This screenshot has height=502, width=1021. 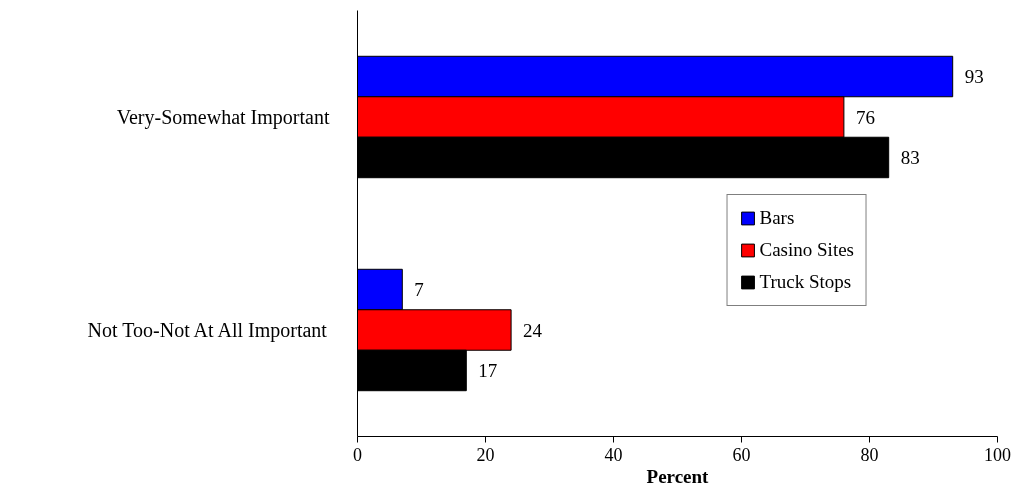 I want to click on x-tick-label: 60, so click(x=741, y=454).